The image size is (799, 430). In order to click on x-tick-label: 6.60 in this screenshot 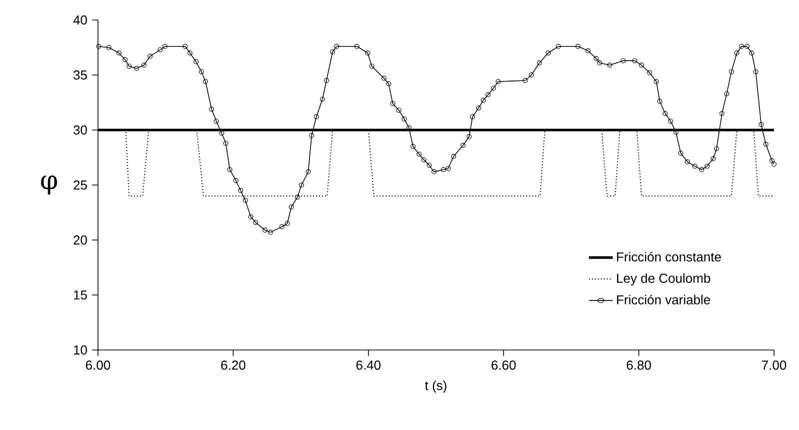, I will do `click(504, 365)`.